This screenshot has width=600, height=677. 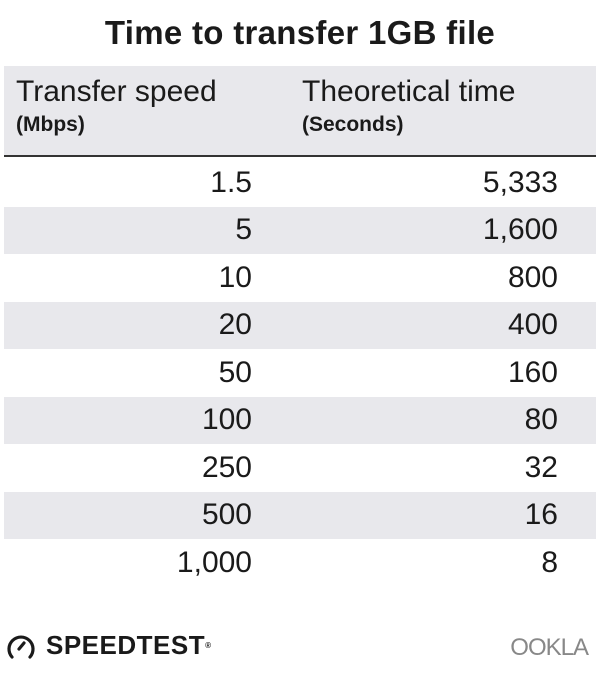 What do you see at coordinates (549, 647) in the screenshot?
I see `ookla-logo: OOKLA` at bounding box center [549, 647].